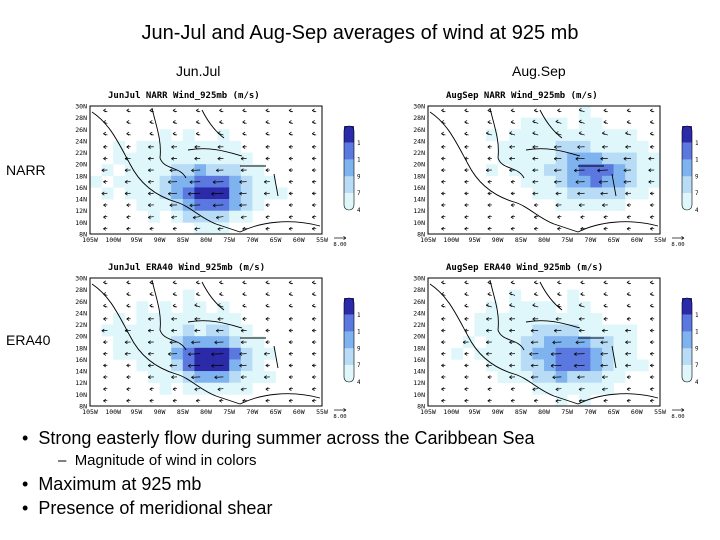  Describe the element at coordinates (299, 412) in the screenshot. I see `lon-tick-label: 60W` at that location.